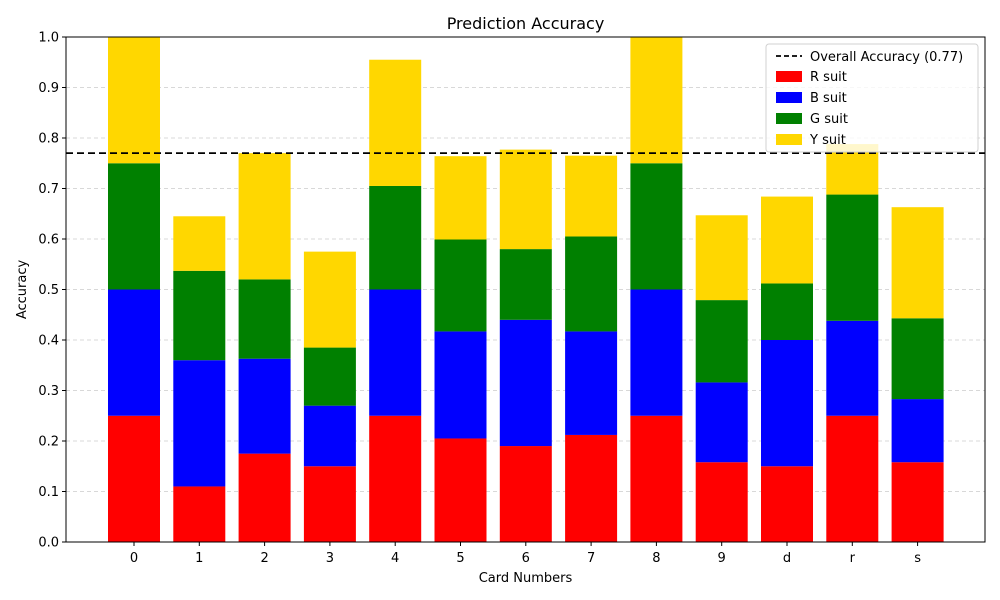 This screenshot has width=1000, height=600. What do you see at coordinates (917, 359) in the screenshot?
I see `bar-segment-g-suit-s` at bounding box center [917, 359].